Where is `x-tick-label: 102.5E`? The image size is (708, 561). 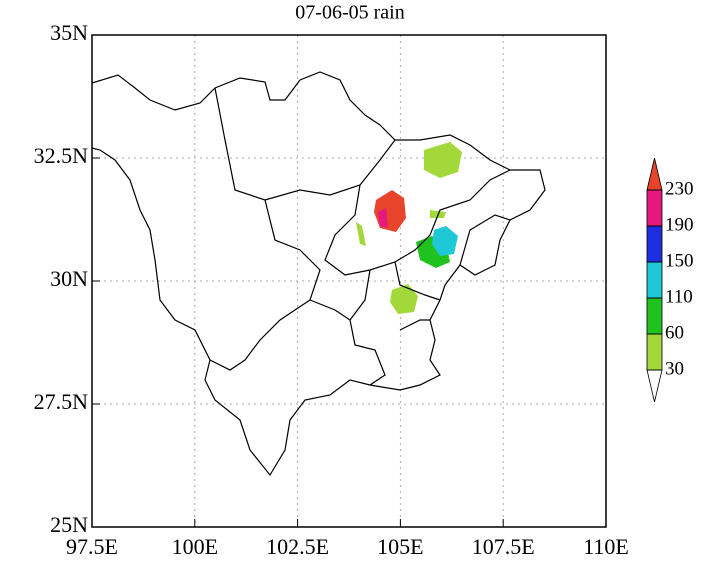 x-tick-label: 102.5E is located at coordinates (297, 546).